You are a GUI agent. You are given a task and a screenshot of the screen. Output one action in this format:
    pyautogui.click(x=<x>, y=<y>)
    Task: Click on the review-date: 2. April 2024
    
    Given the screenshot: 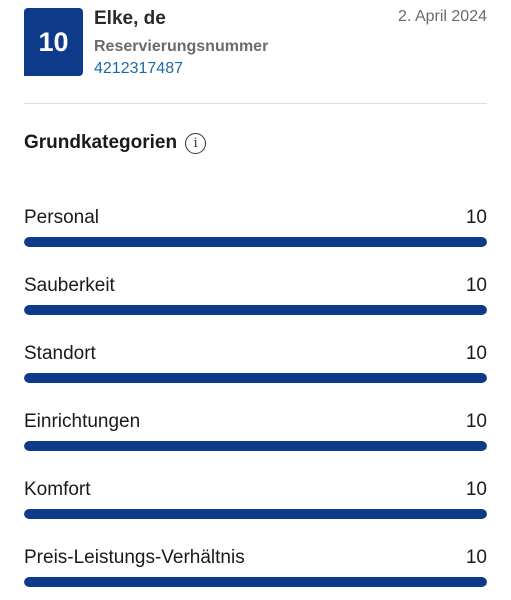 What is the action you would take?
    pyautogui.click(x=442, y=16)
    